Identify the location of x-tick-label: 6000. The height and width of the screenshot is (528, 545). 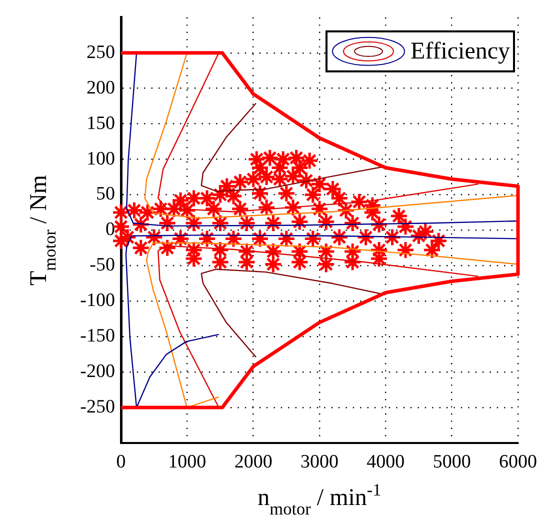
(518, 461).